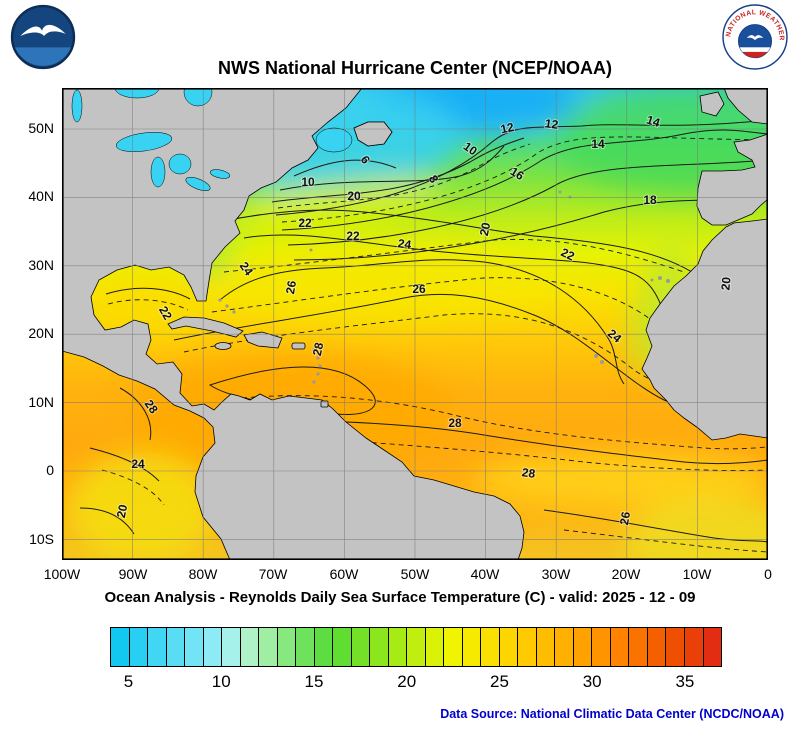 The width and height of the screenshot is (800, 737). What do you see at coordinates (308, 182) in the screenshot?
I see `contour-label: 10` at bounding box center [308, 182].